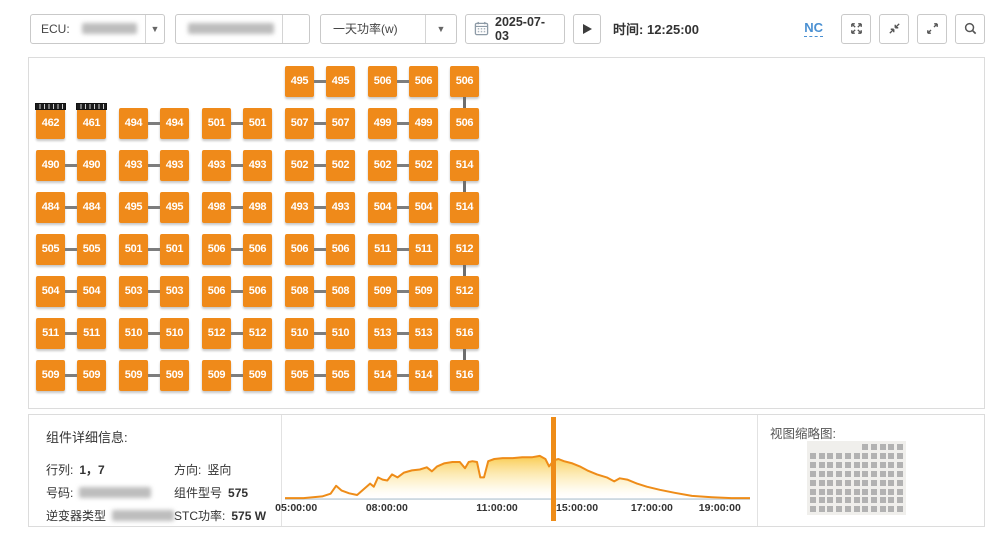 This screenshot has height=541, width=1000. What do you see at coordinates (50, 333) in the screenshot?
I see `solar-panel-6-0: 511` at bounding box center [50, 333].